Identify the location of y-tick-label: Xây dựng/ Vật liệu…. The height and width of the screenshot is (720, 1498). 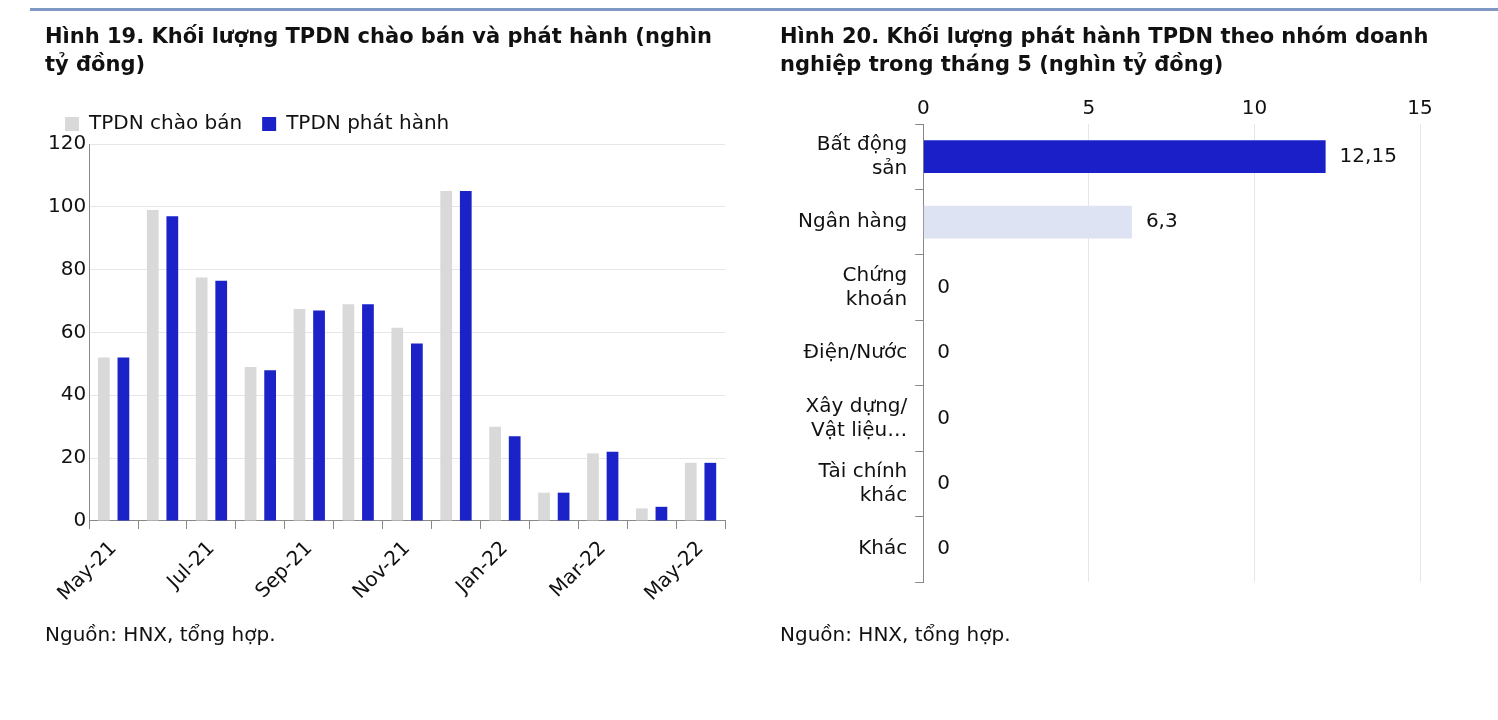
(856, 416).